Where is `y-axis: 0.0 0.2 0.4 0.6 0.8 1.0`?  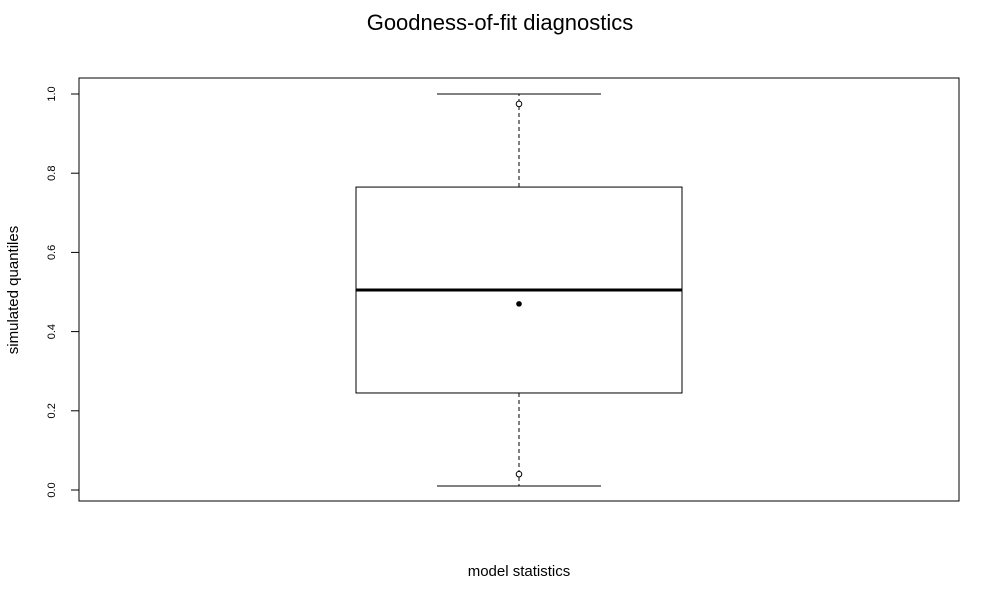
y-axis: 0.0 0.2 0.4 0.6 0.8 1.0 is located at coordinates (62, 292).